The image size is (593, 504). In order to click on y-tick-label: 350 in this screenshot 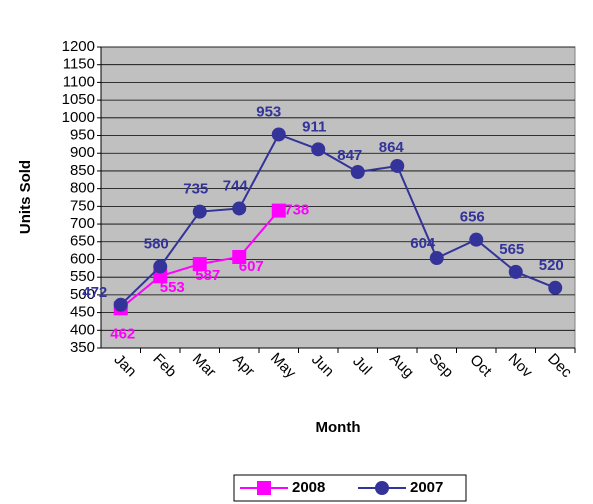, I will do `click(82, 347)`.